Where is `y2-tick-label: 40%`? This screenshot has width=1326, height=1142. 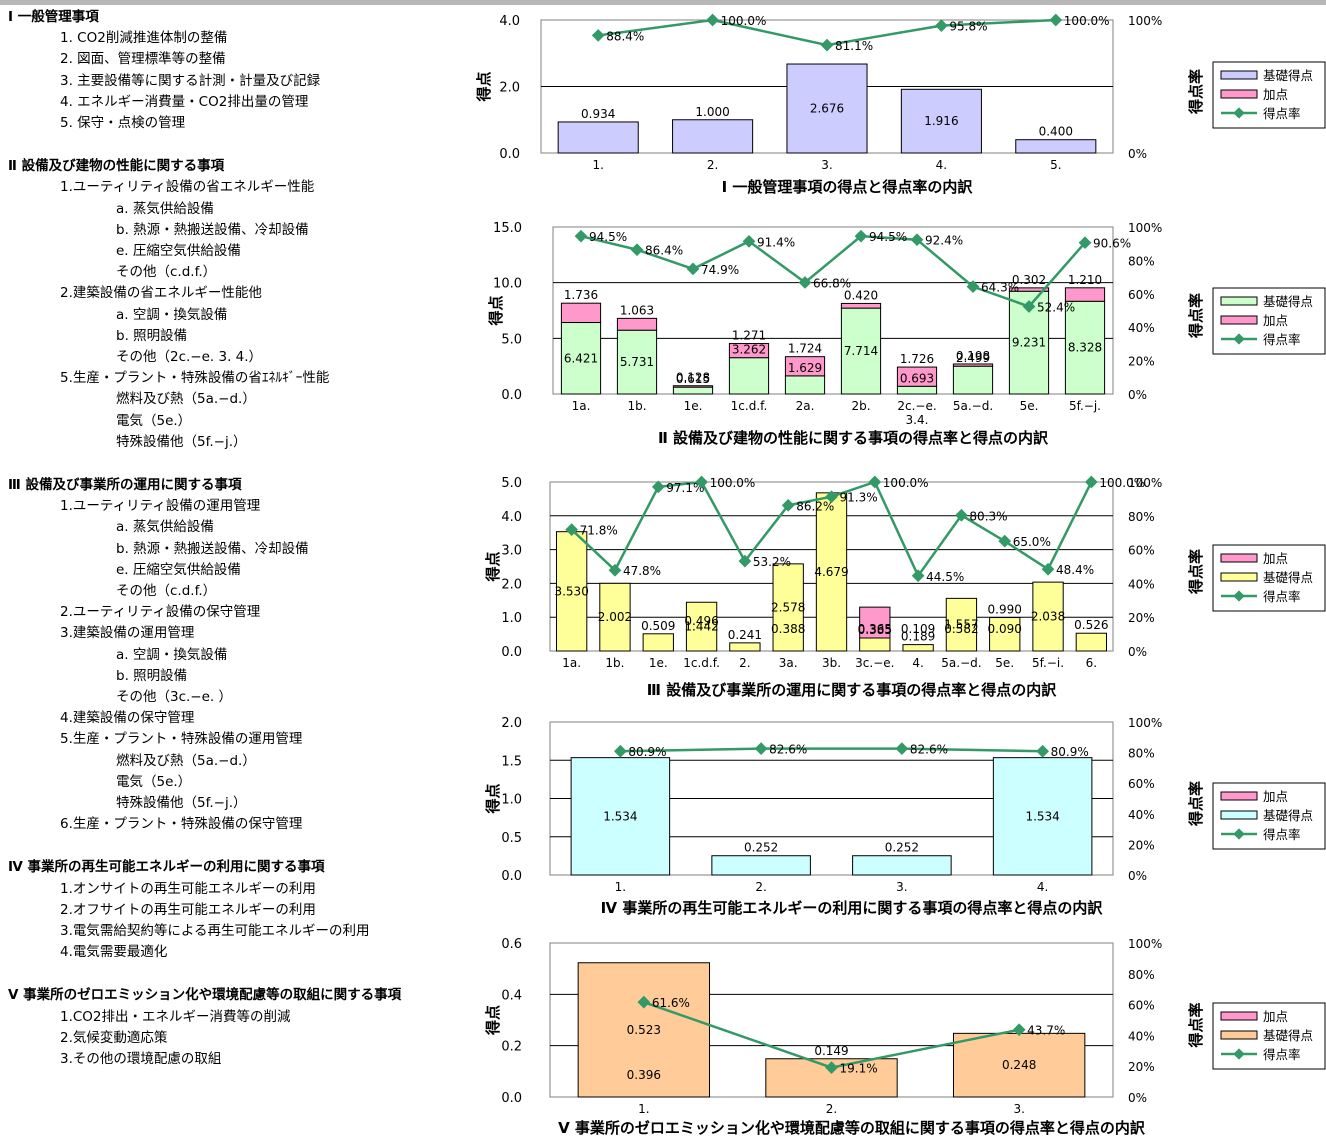
y2-tick-label: 40% is located at coordinates (1141, 1036).